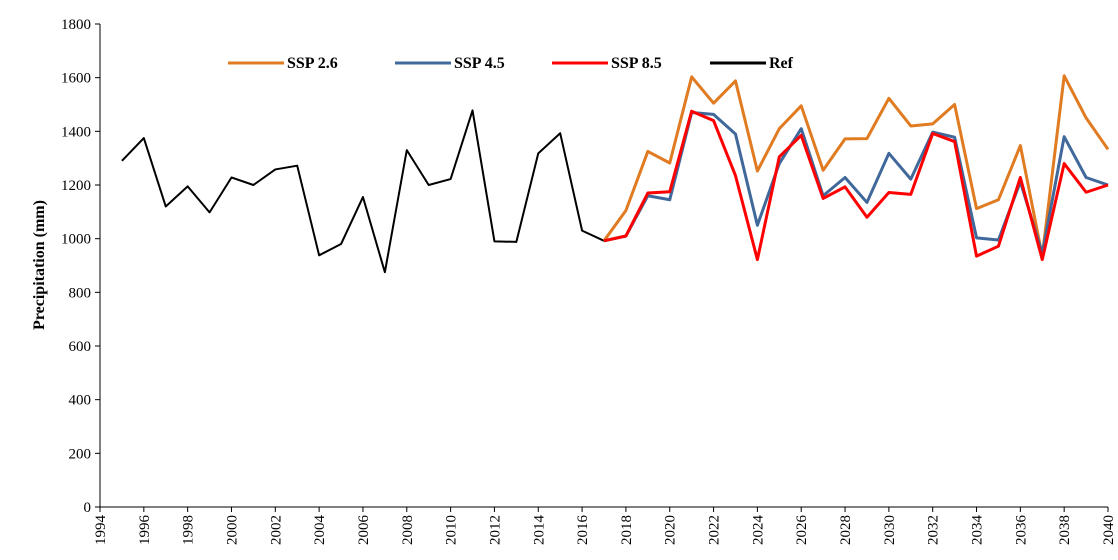 The image size is (1118, 560). I want to click on y-axis-title: Precipitation (mm), so click(39, 265).